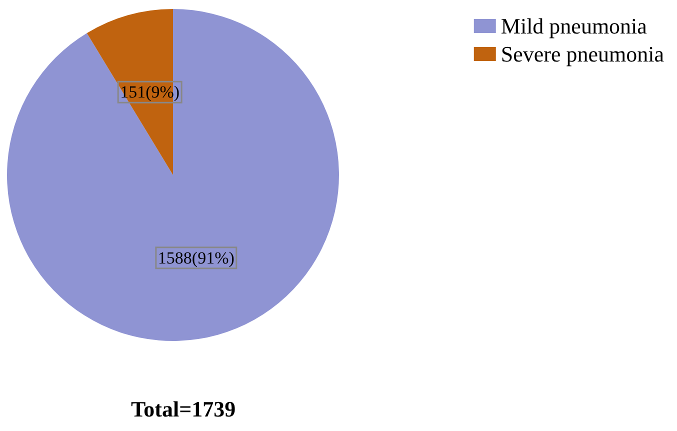 This screenshot has width=677, height=431. Describe the element at coordinates (574, 26) in the screenshot. I see `legend-label: Mild pneumonia` at that location.